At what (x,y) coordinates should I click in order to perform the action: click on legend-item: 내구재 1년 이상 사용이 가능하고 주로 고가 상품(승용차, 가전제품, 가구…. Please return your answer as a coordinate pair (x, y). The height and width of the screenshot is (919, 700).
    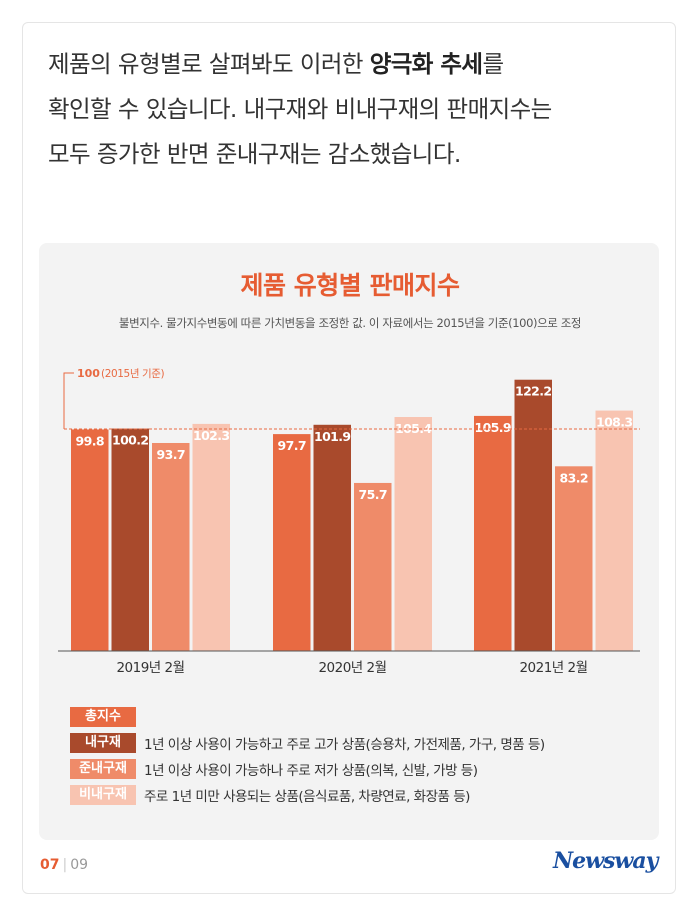
    Looking at the image, I should click on (307, 742).